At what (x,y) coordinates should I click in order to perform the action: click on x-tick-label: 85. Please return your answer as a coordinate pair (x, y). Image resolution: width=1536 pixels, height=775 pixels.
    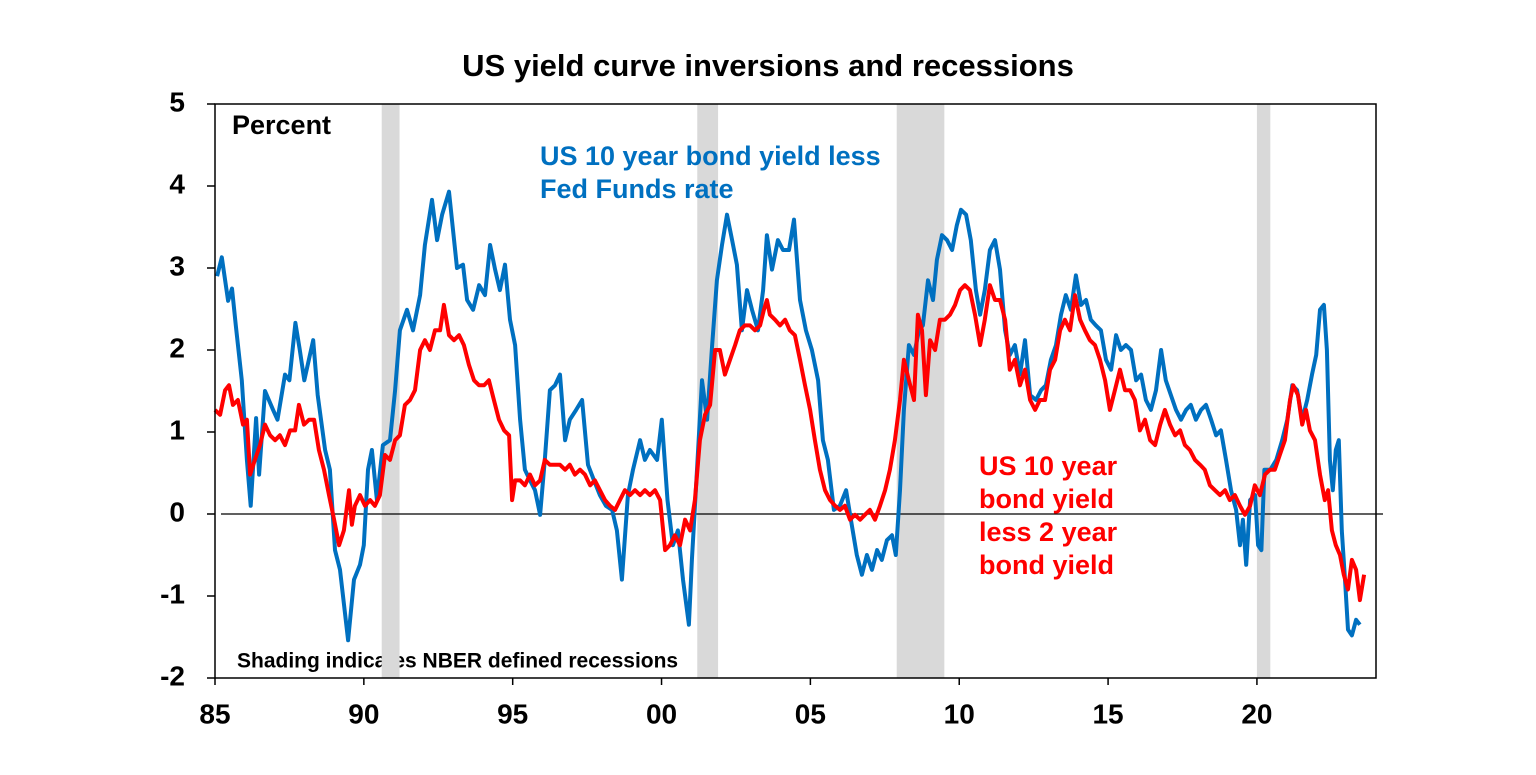
    Looking at the image, I should click on (214, 713).